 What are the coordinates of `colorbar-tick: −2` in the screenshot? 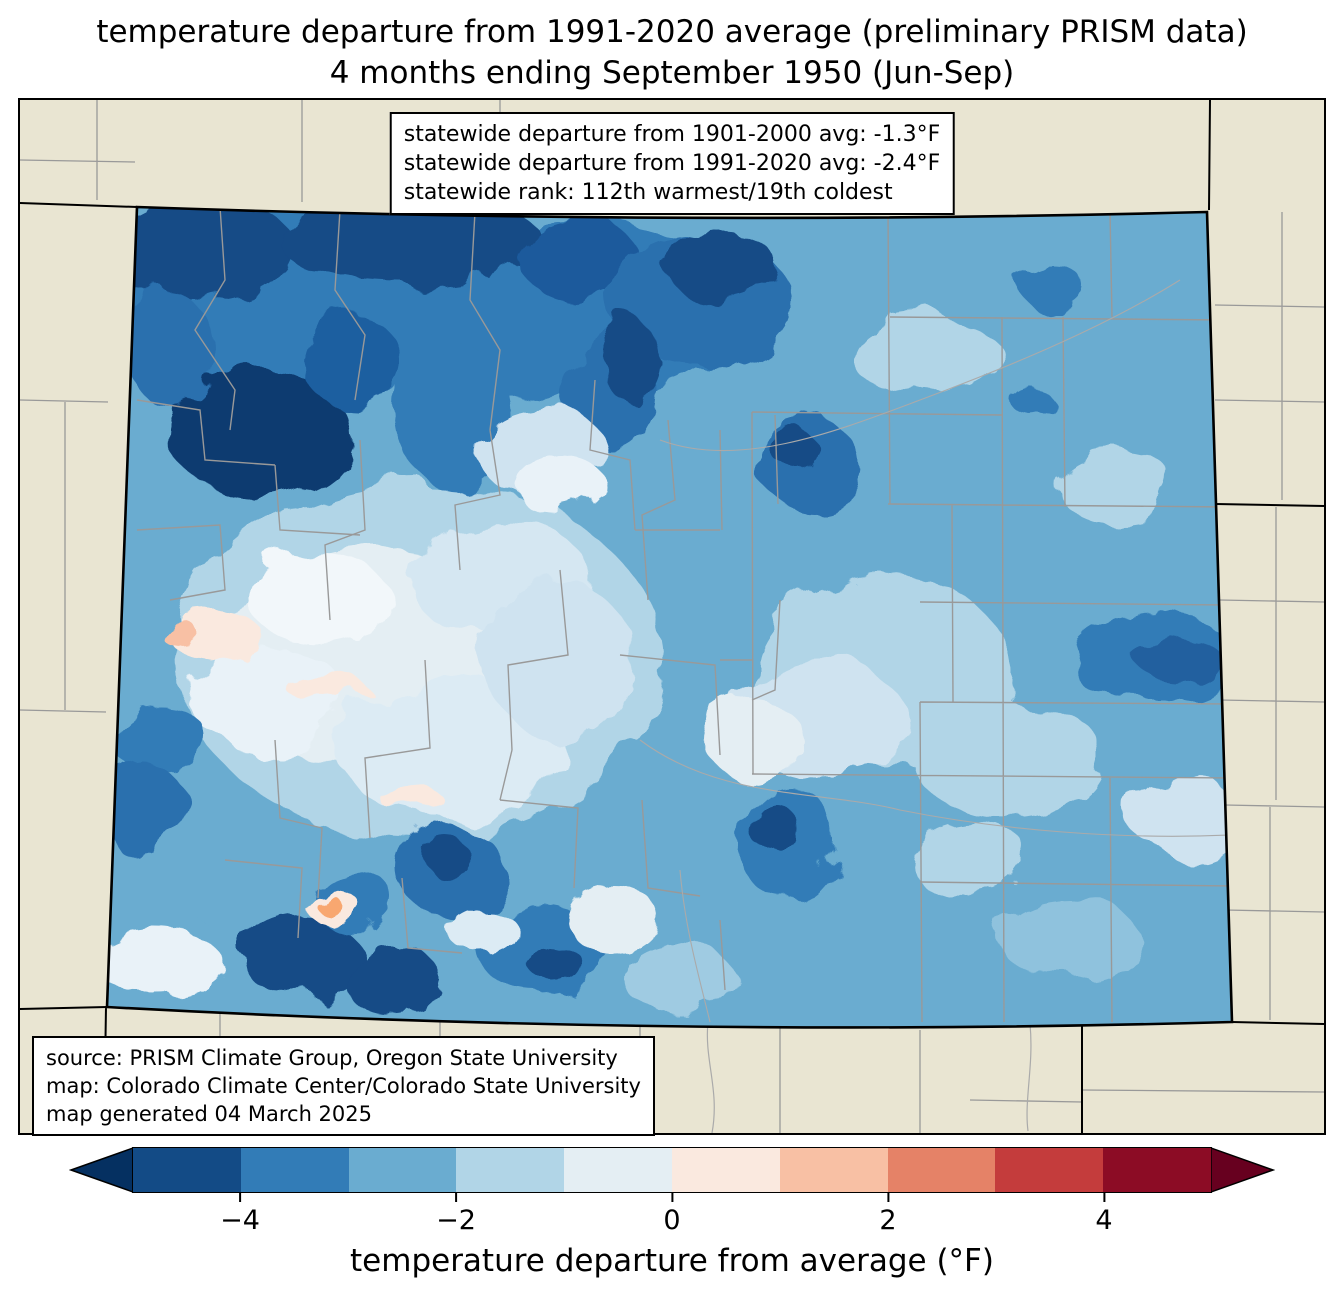 It's located at (456, 1214).